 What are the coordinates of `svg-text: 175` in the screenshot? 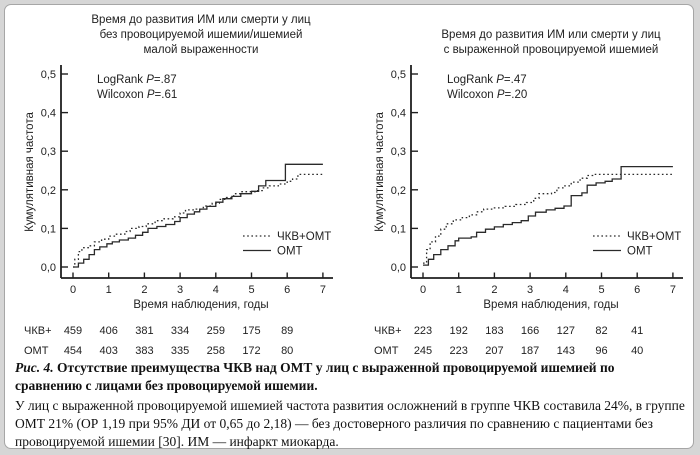 It's located at (251, 331).